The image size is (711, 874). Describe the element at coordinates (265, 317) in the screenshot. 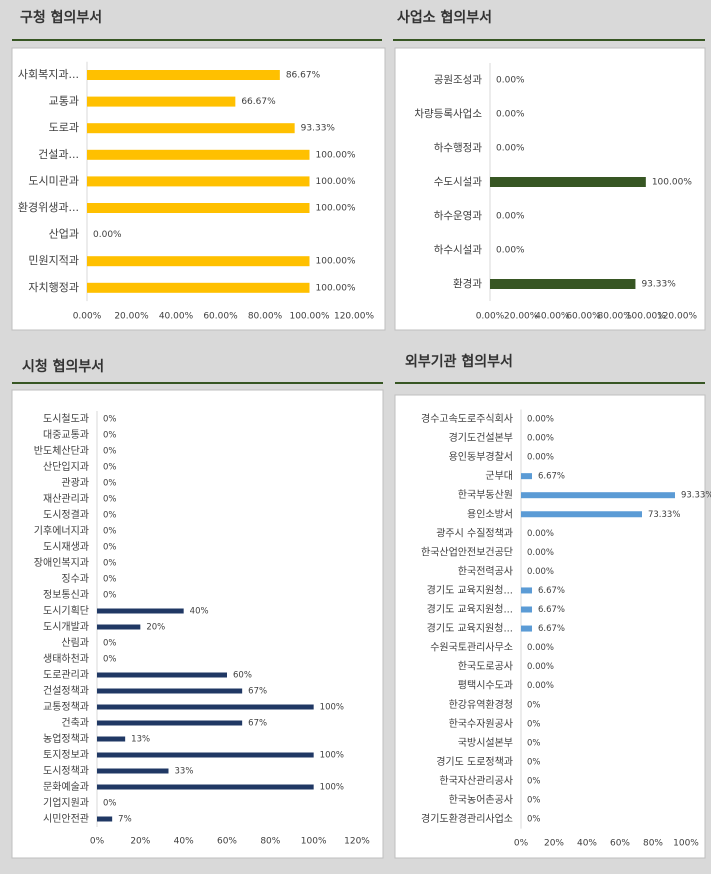

I see `x-tick-label: 80.00%` at that location.